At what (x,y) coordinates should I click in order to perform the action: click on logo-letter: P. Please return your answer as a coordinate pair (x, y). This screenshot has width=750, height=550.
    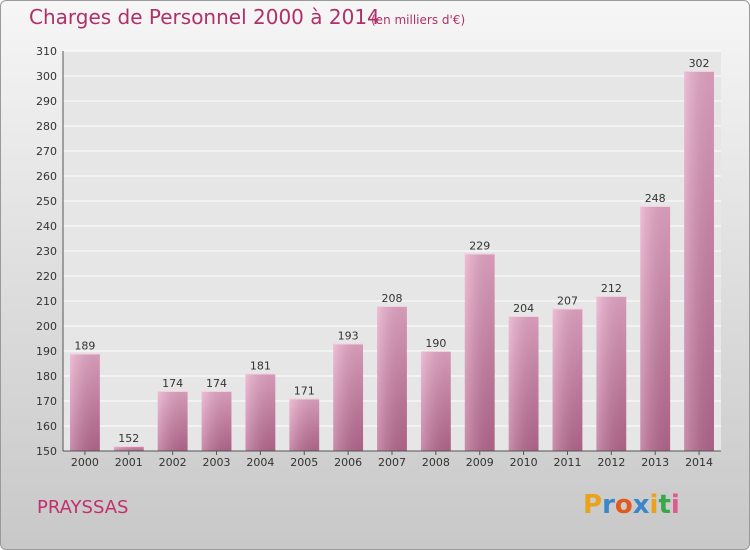
    Looking at the image, I should click on (593, 505).